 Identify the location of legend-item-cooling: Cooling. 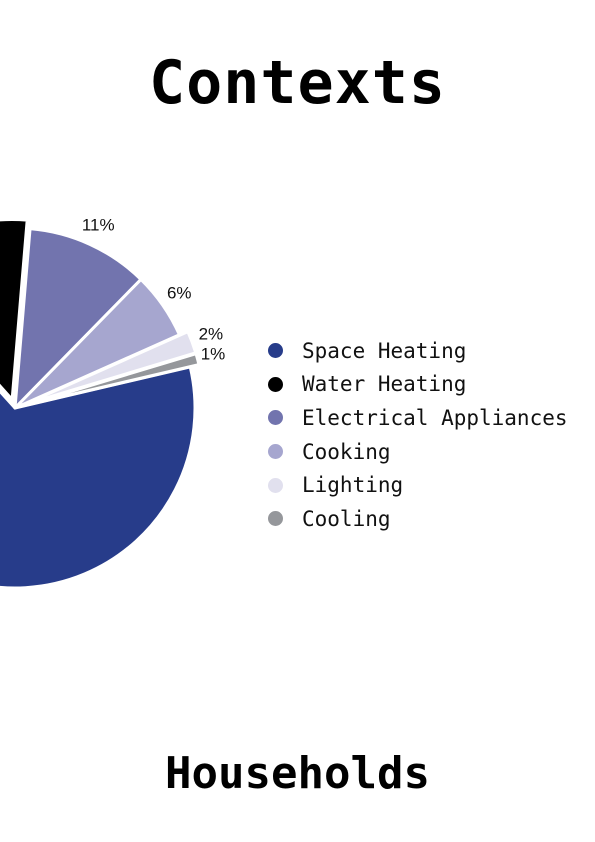
(418, 519).